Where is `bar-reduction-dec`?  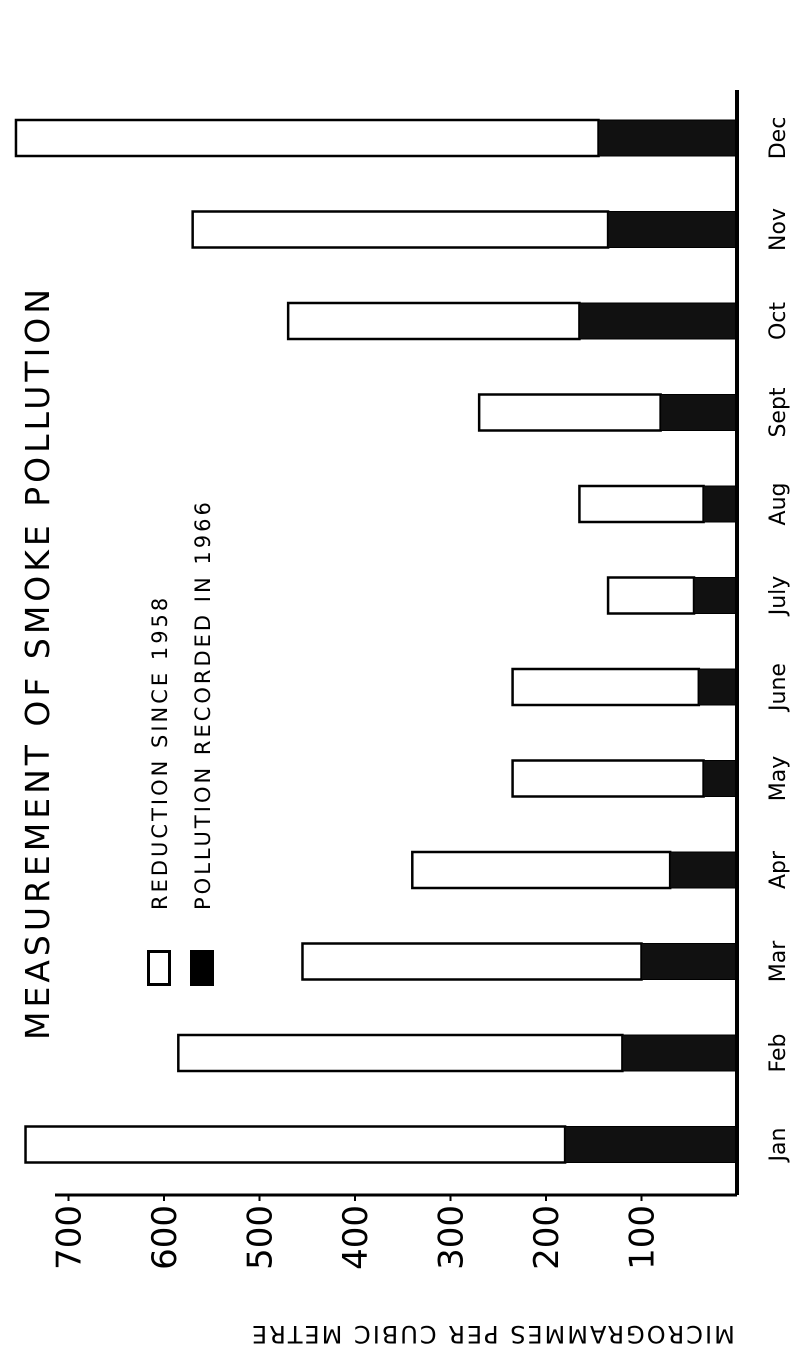
bar-reduction-dec is located at coordinates (307, 138).